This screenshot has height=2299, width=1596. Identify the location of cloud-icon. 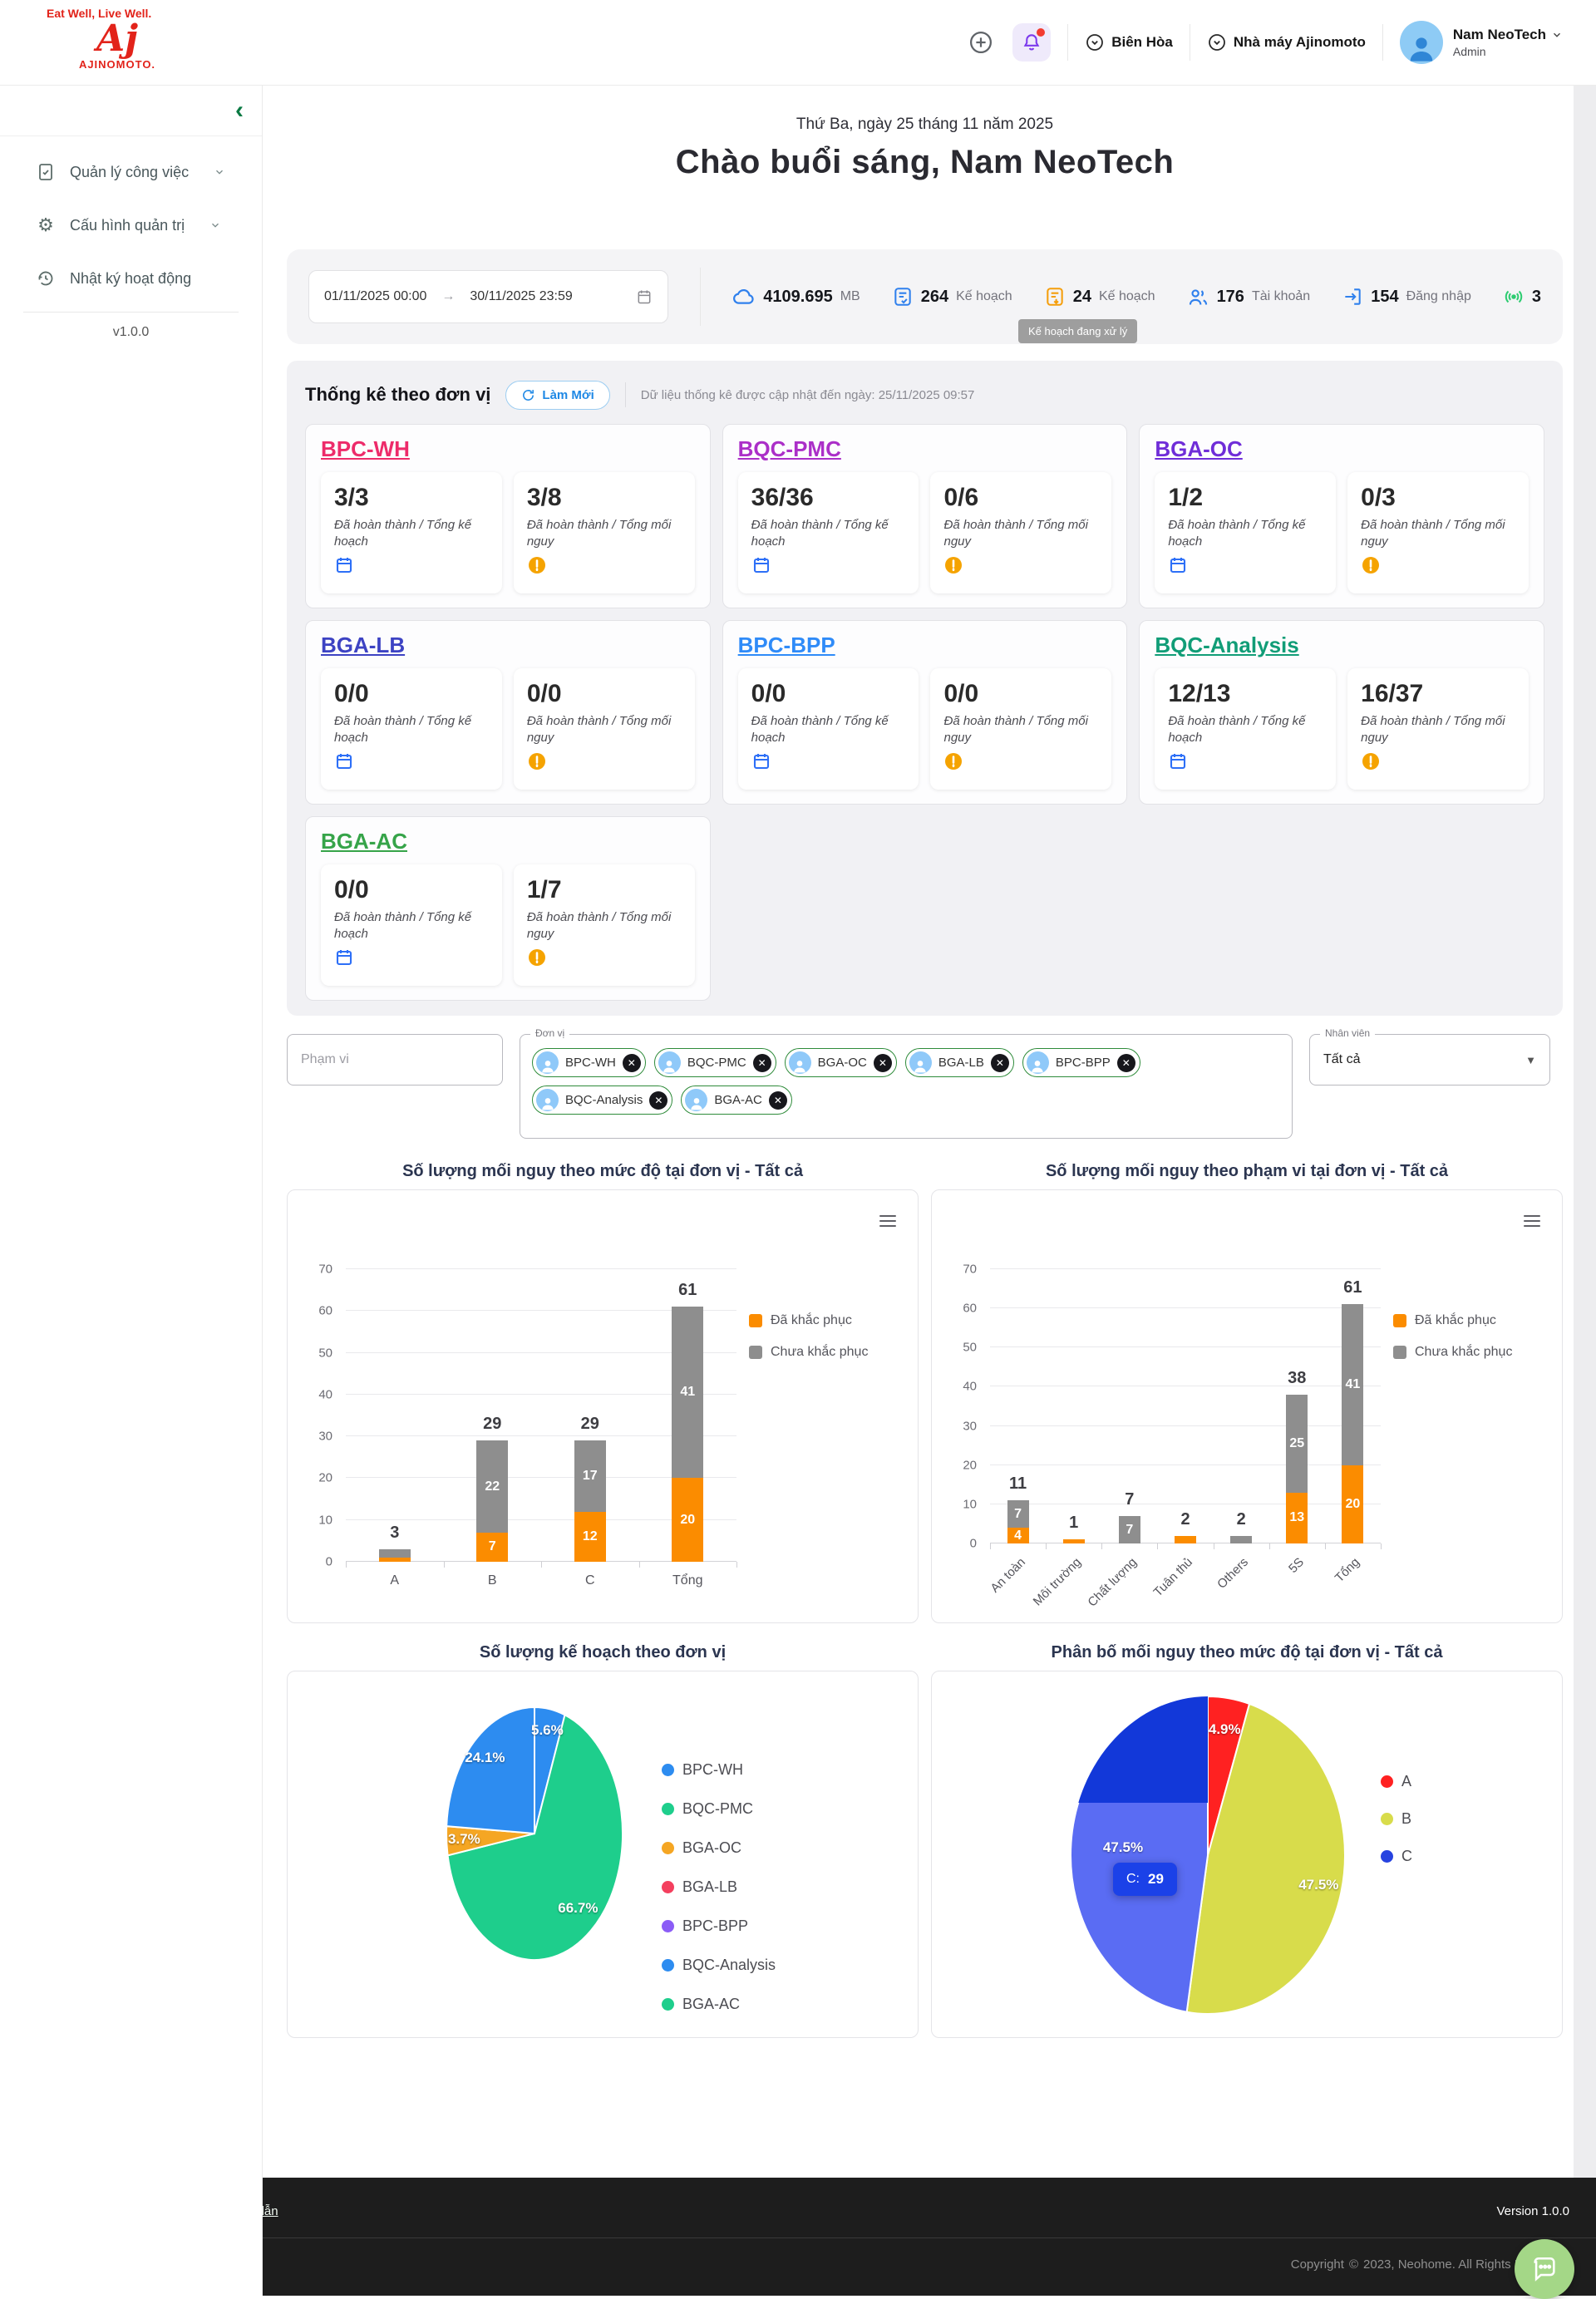
(744, 296).